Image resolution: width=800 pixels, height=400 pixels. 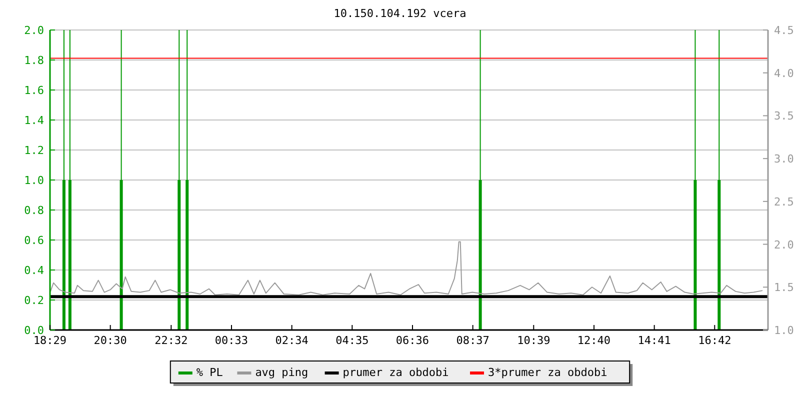 What do you see at coordinates (34, 240) in the screenshot?
I see `y-tick-label: 0.6` at bounding box center [34, 240].